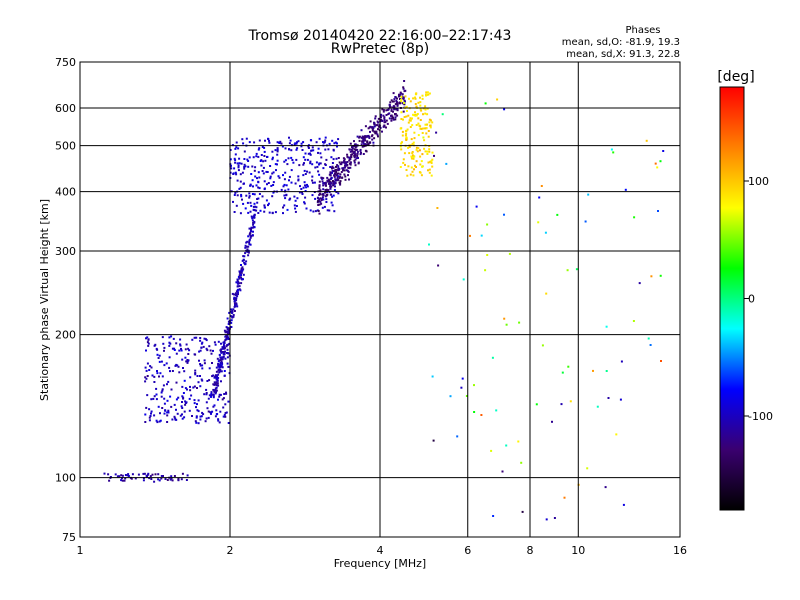 The height and width of the screenshot is (600, 800). What do you see at coordinates (623, 54) in the screenshot?
I see `phases-x-mode: mean, sd,X: 91.3, 22.8` at bounding box center [623, 54].